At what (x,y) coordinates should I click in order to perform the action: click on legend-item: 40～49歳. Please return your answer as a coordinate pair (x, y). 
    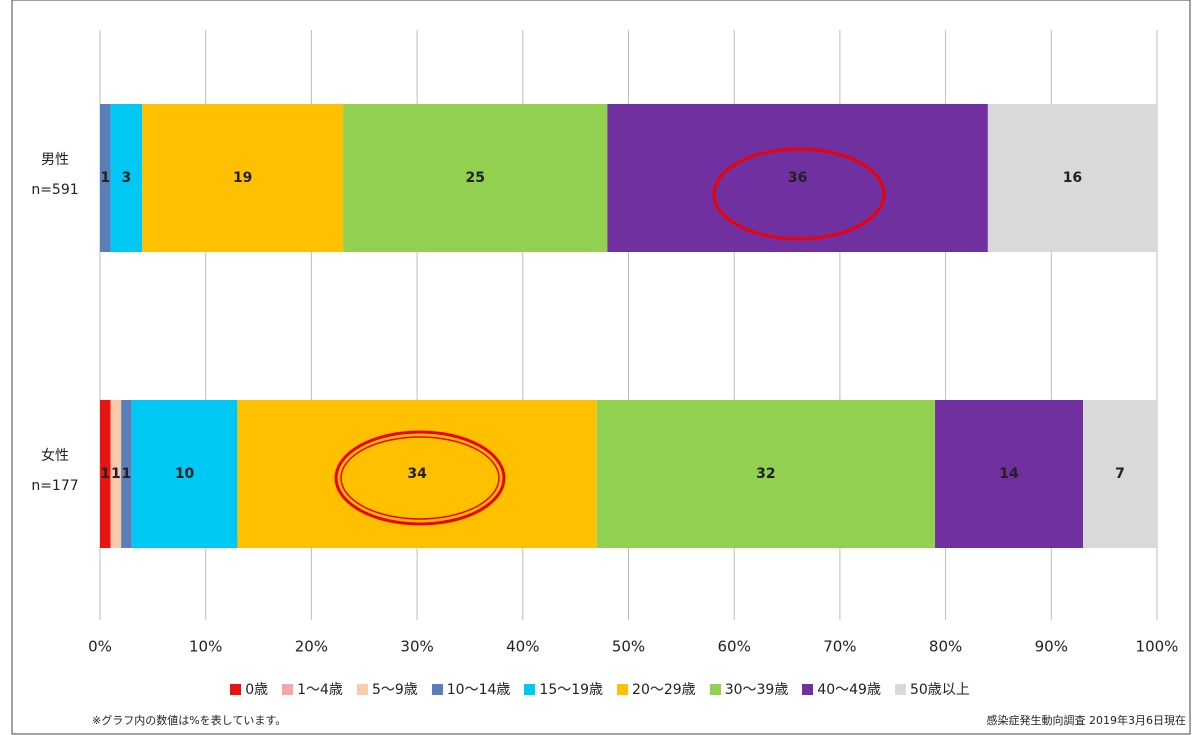
    Looking at the image, I should click on (841, 689).